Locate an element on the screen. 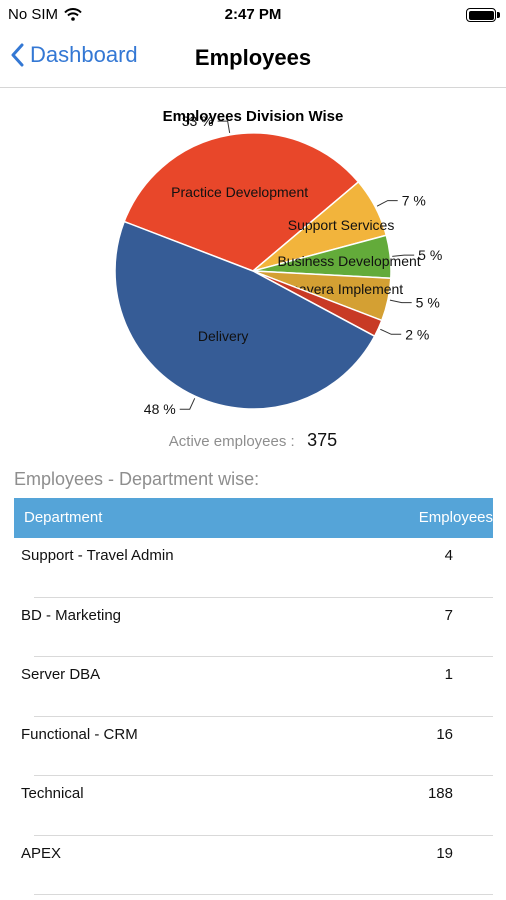 The height and width of the screenshot is (900, 506). active-employees: Active employees : 375 is located at coordinates (253, 440).